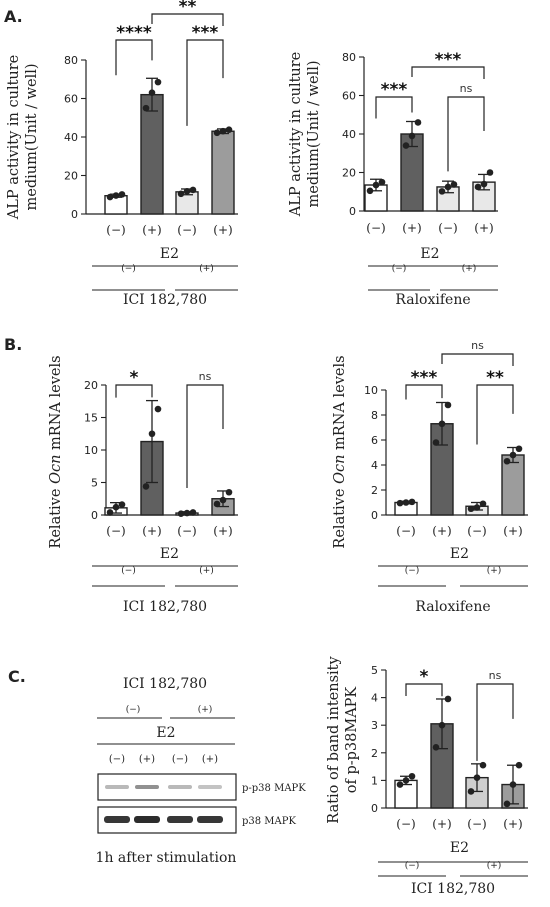 The width and height of the screenshot is (550, 907). I want to click on significance-label: *, so click(424, 677).